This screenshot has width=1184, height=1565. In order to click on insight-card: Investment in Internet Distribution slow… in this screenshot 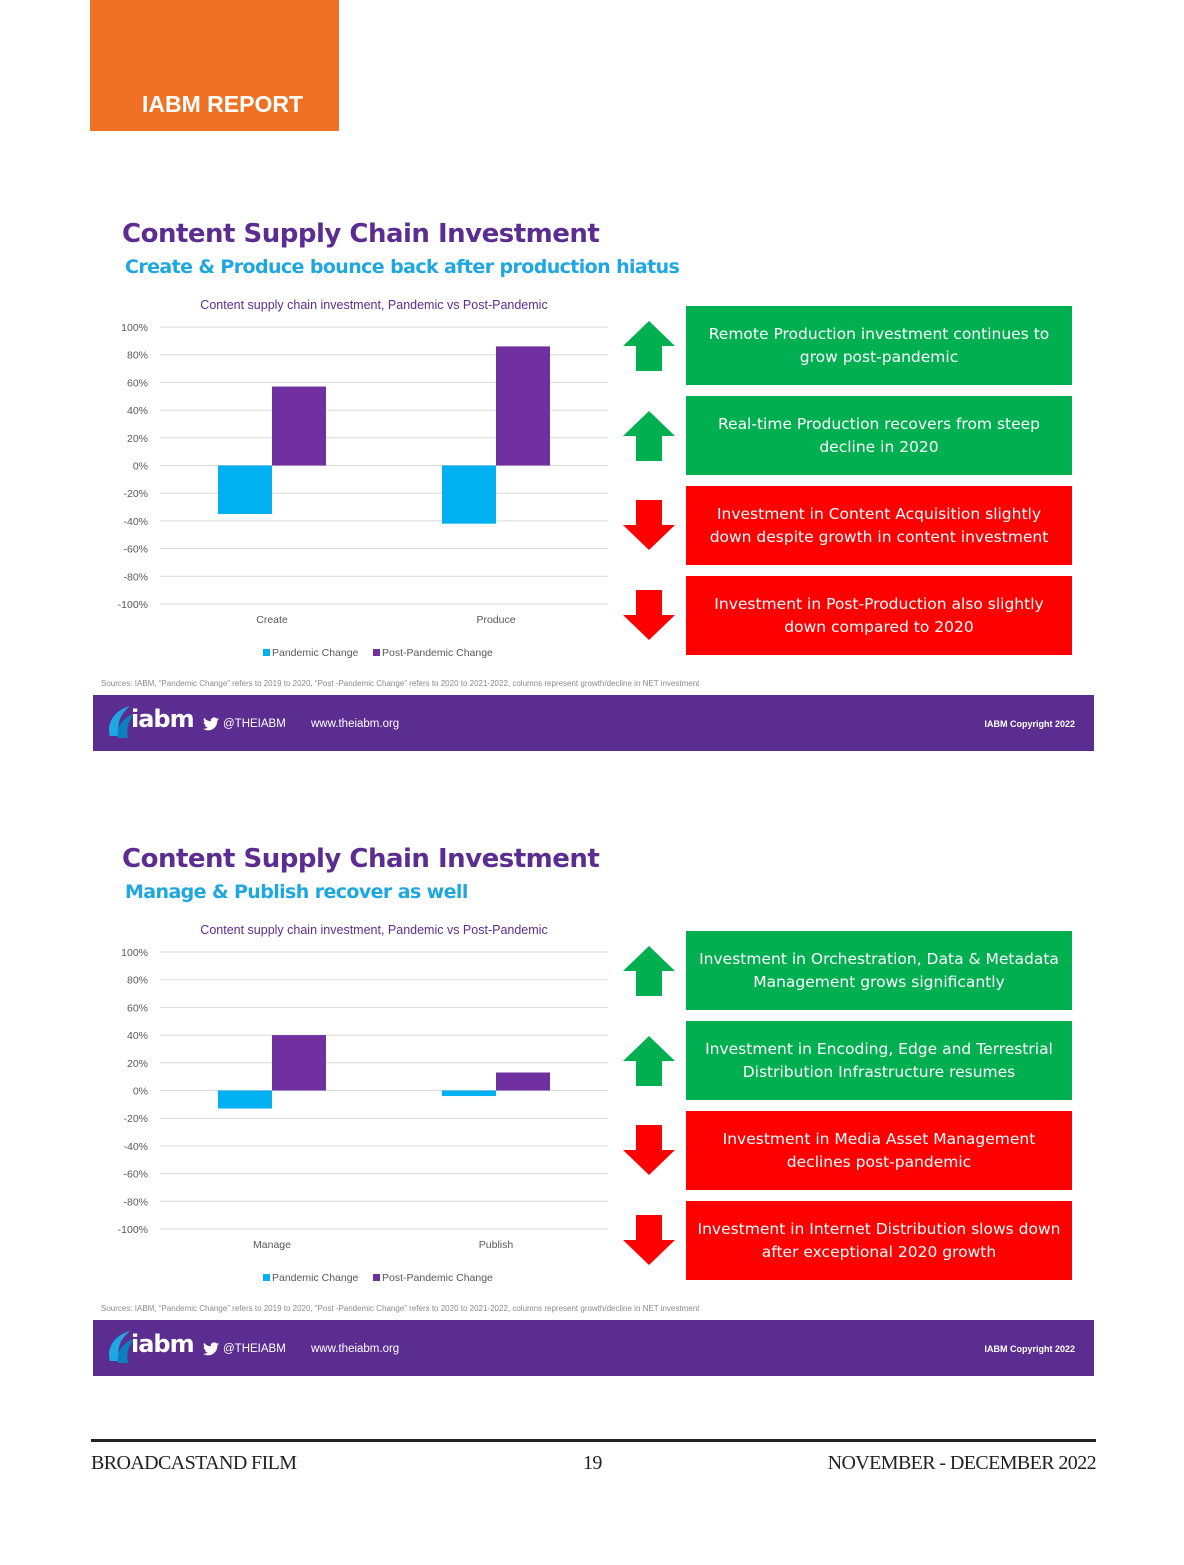, I will do `click(879, 1240)`.